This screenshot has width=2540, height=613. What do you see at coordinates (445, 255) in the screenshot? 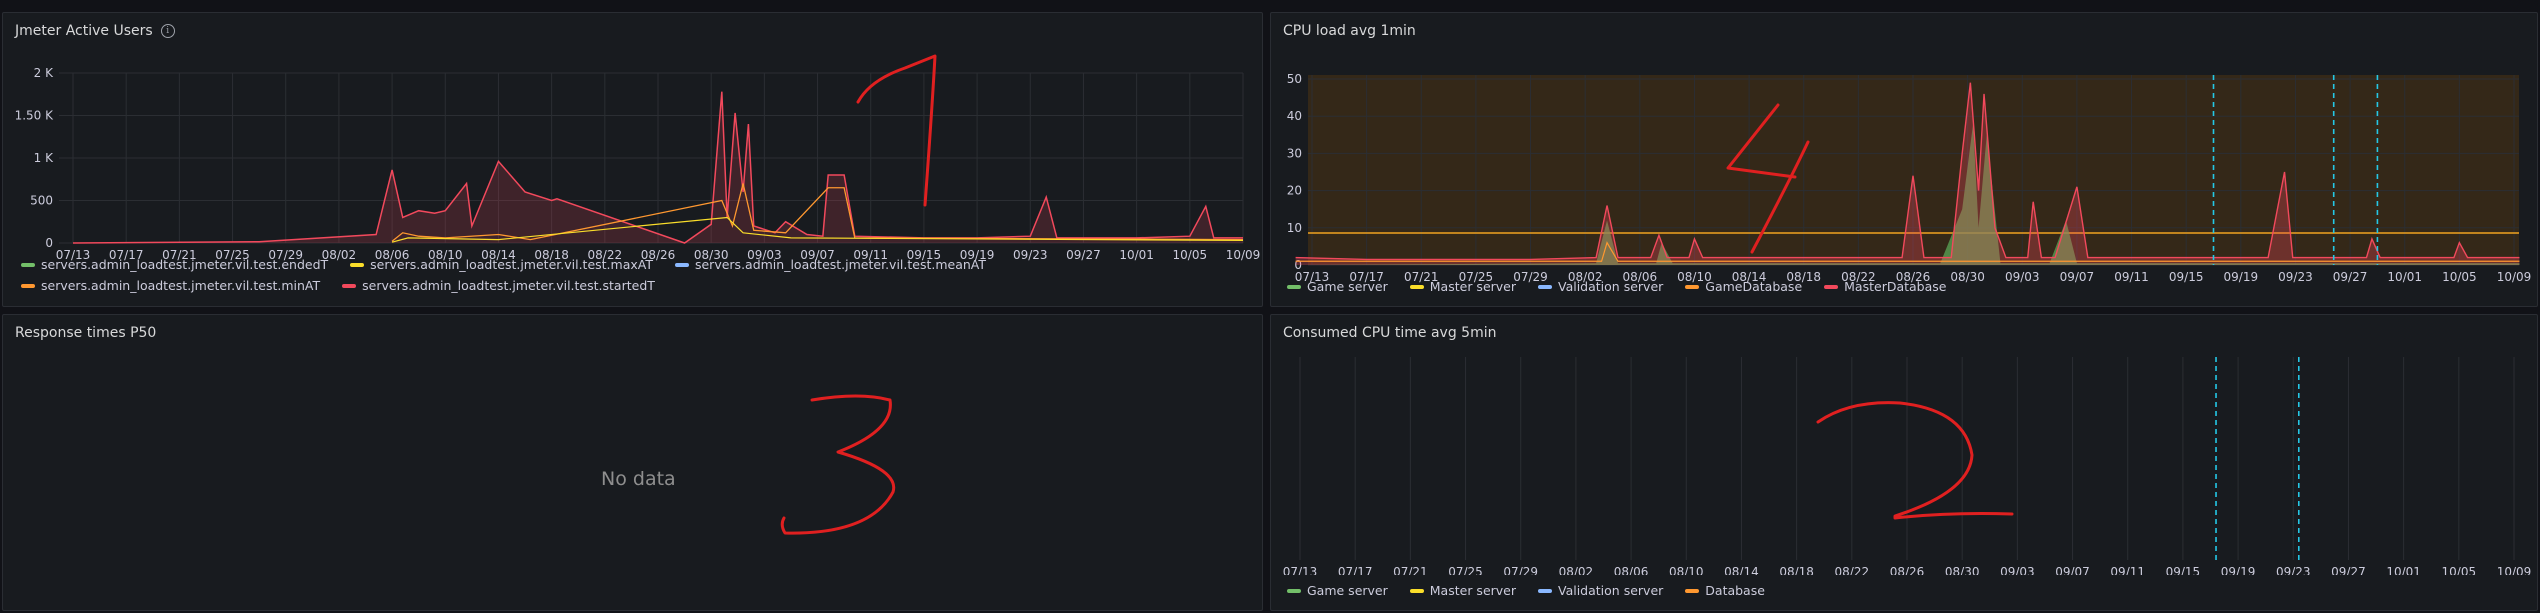
I see `jmeter-x-tick: 08/10` at bounding box center [445, 255].